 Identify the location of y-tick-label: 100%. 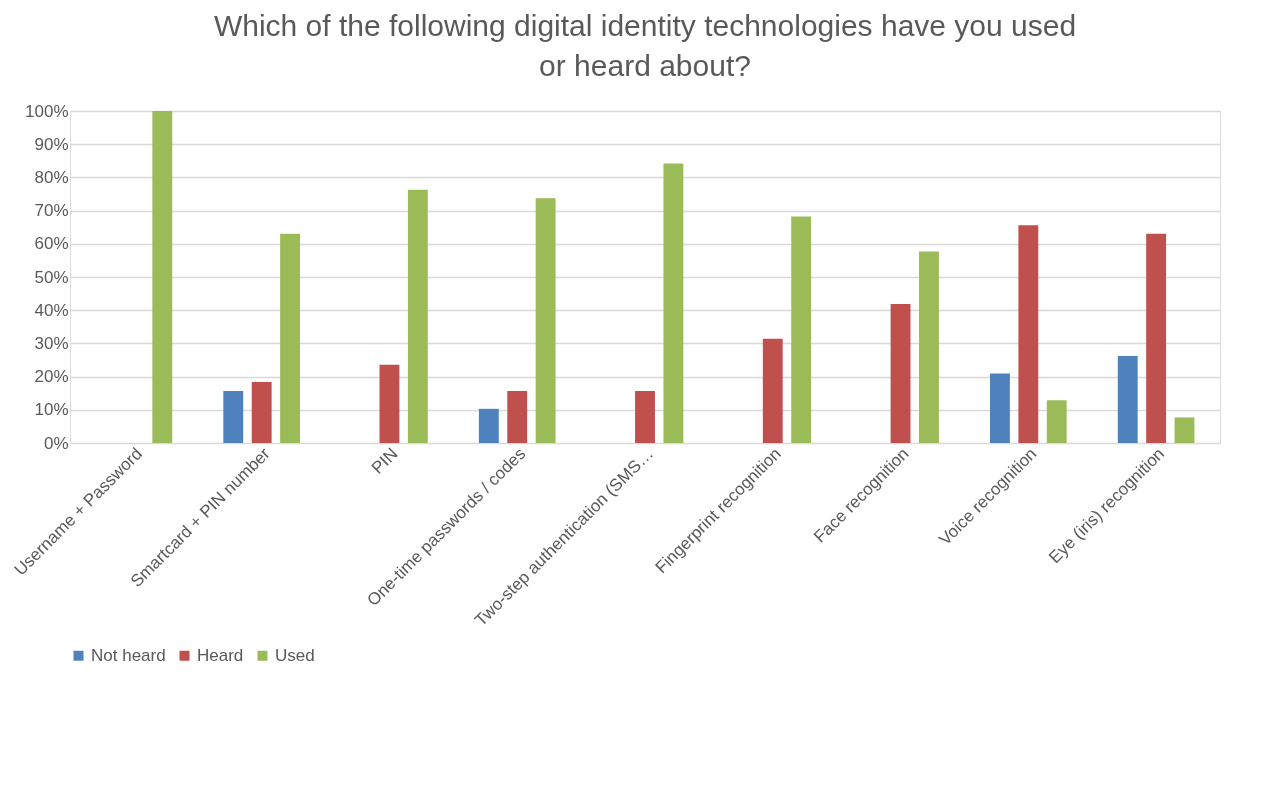
(47, 111).